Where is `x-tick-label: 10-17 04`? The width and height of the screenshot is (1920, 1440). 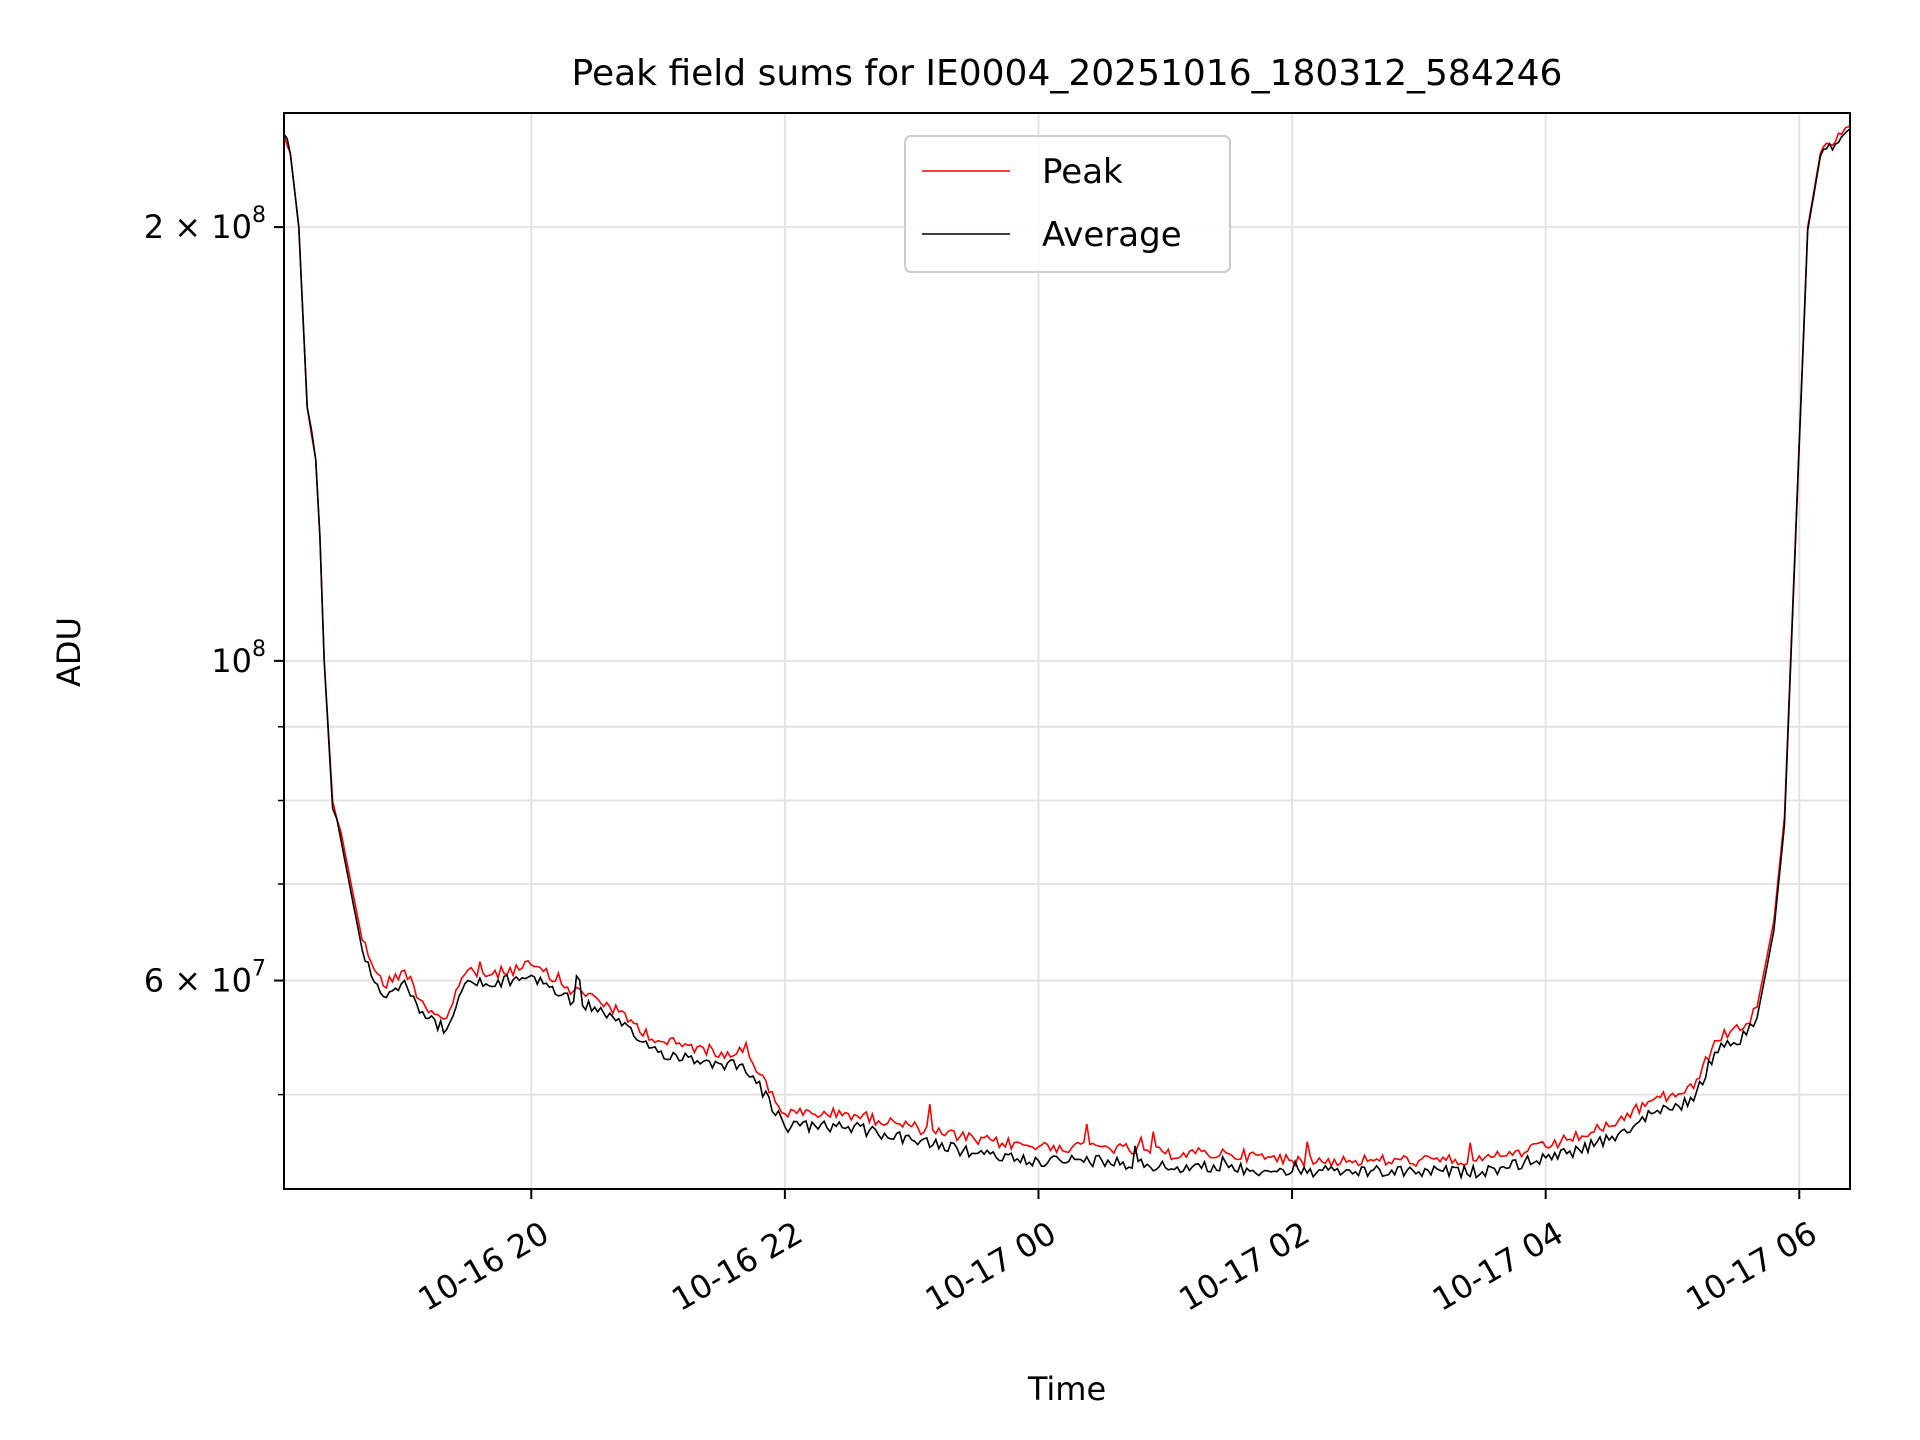
x-tick-label: 10-17 04 is located at coordinates (1498, 1266).